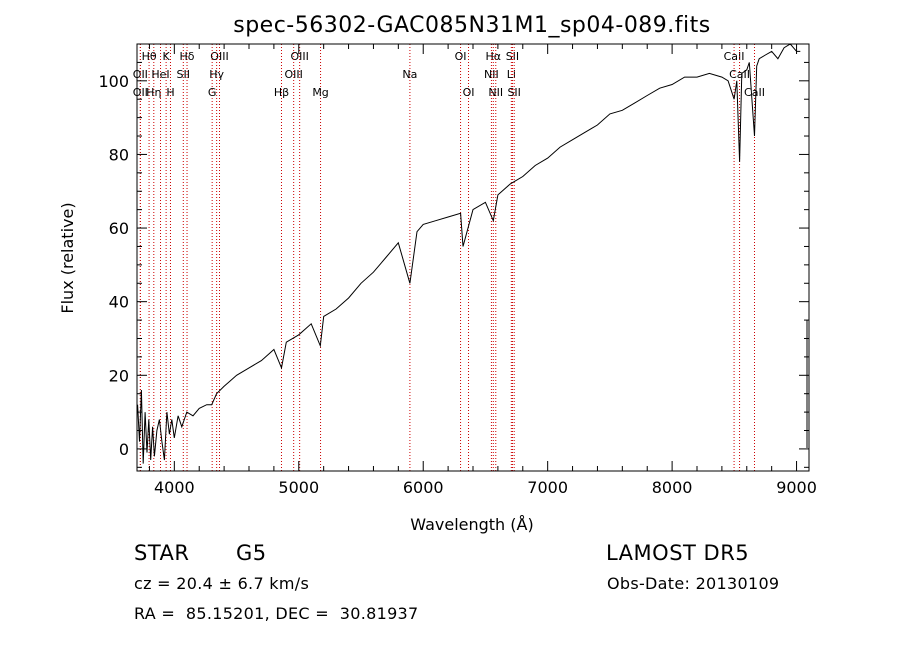 The width and height of the screenshot is (900, 649). I want to click on y-tick-label: 0, so click(124, 449).